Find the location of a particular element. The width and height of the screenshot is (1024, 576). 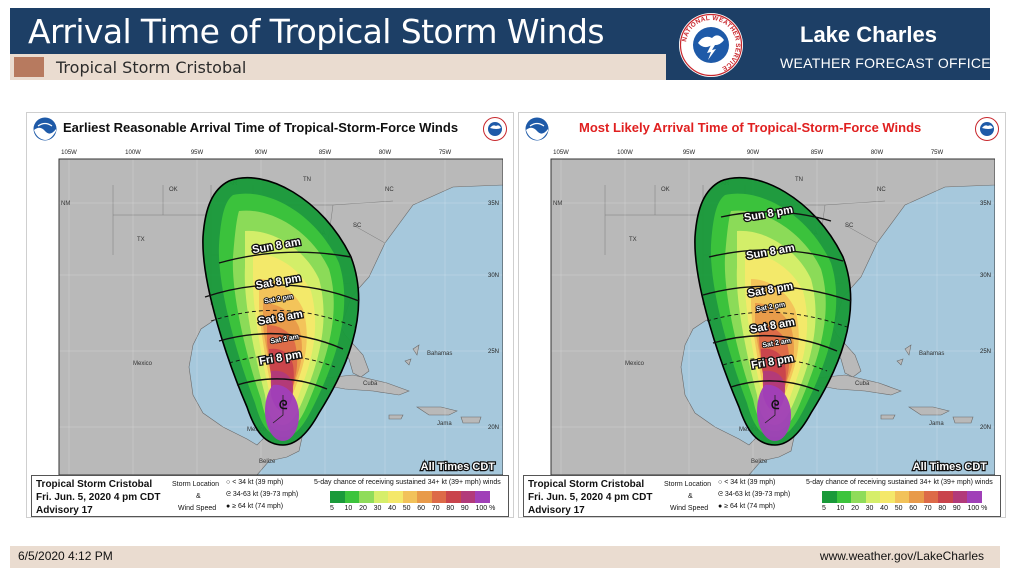

probability-ticks: 5 10 20 30 40 50 60 70 80 90 100 % is located at coordinates (416, 510).